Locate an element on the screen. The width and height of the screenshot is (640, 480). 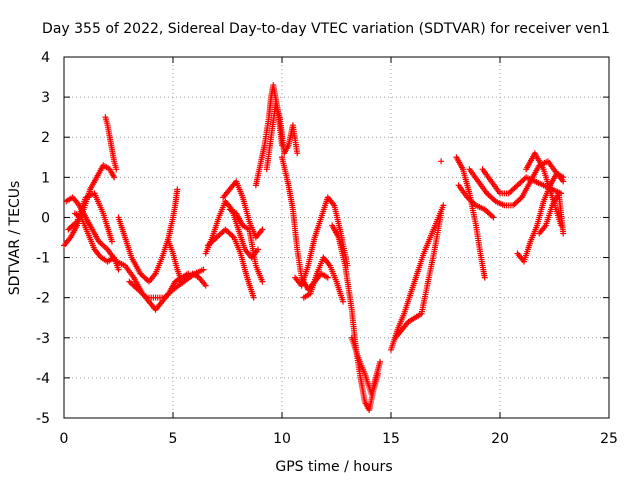
y-tick-label: 1 is located at coordinates (45, 178).